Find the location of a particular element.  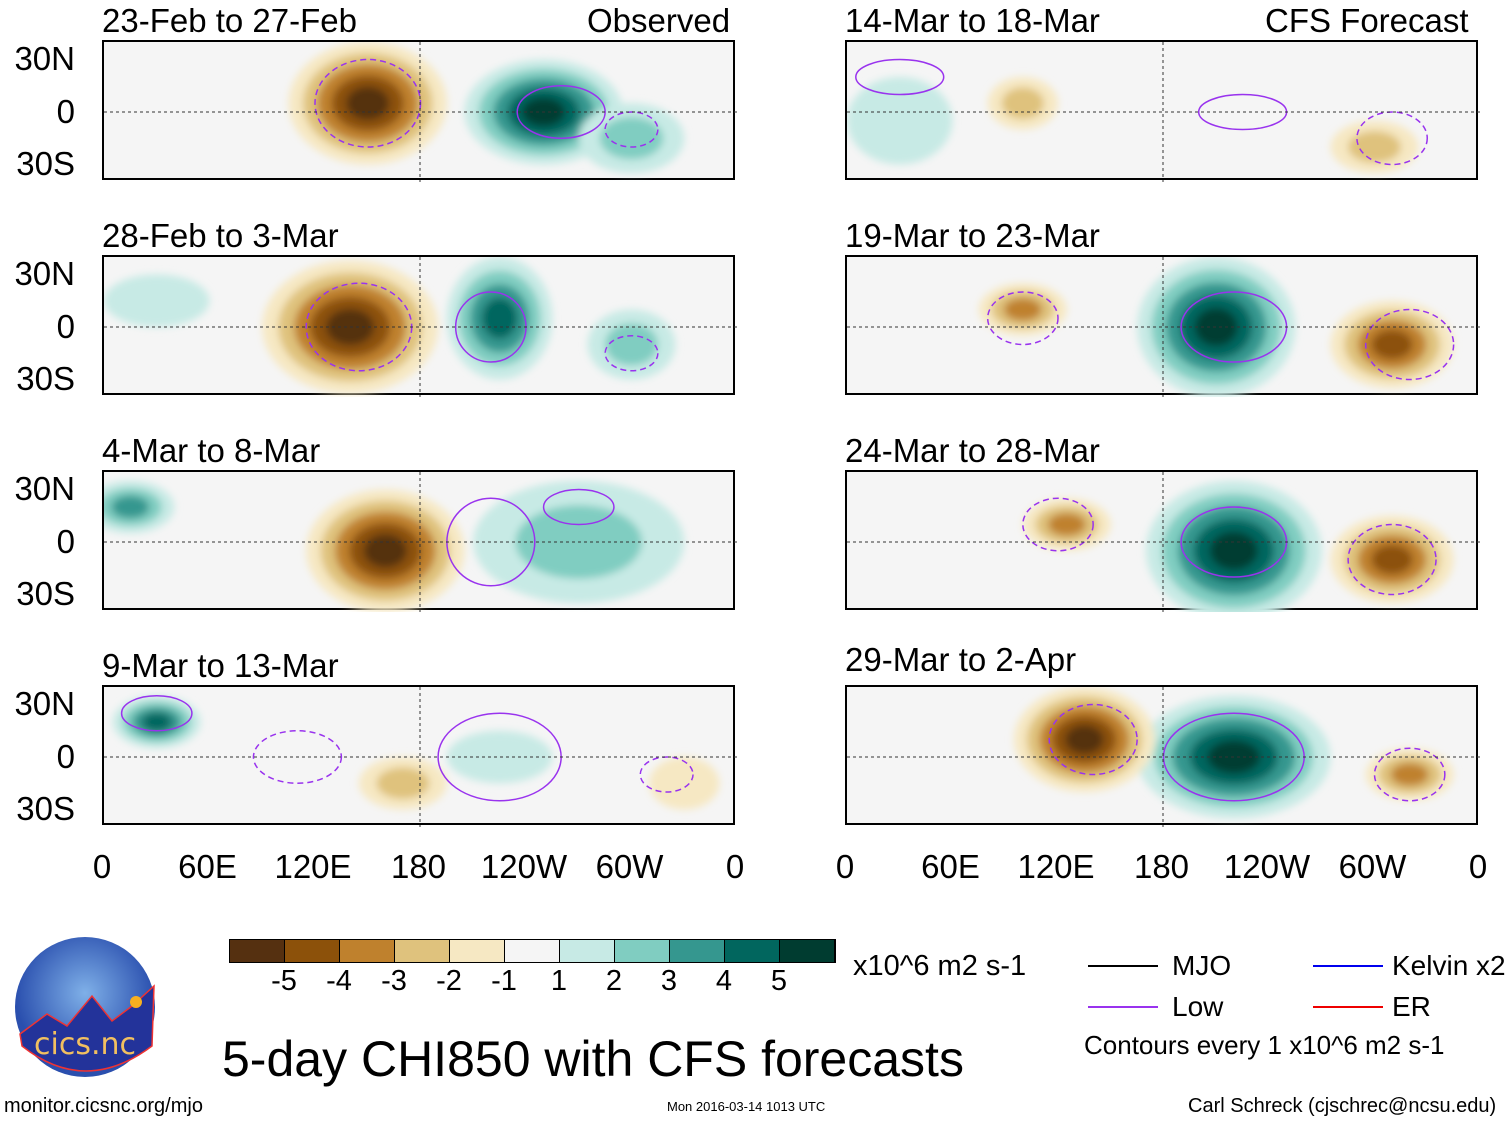

er-legend-line is located at coordinates (1348, 1007).